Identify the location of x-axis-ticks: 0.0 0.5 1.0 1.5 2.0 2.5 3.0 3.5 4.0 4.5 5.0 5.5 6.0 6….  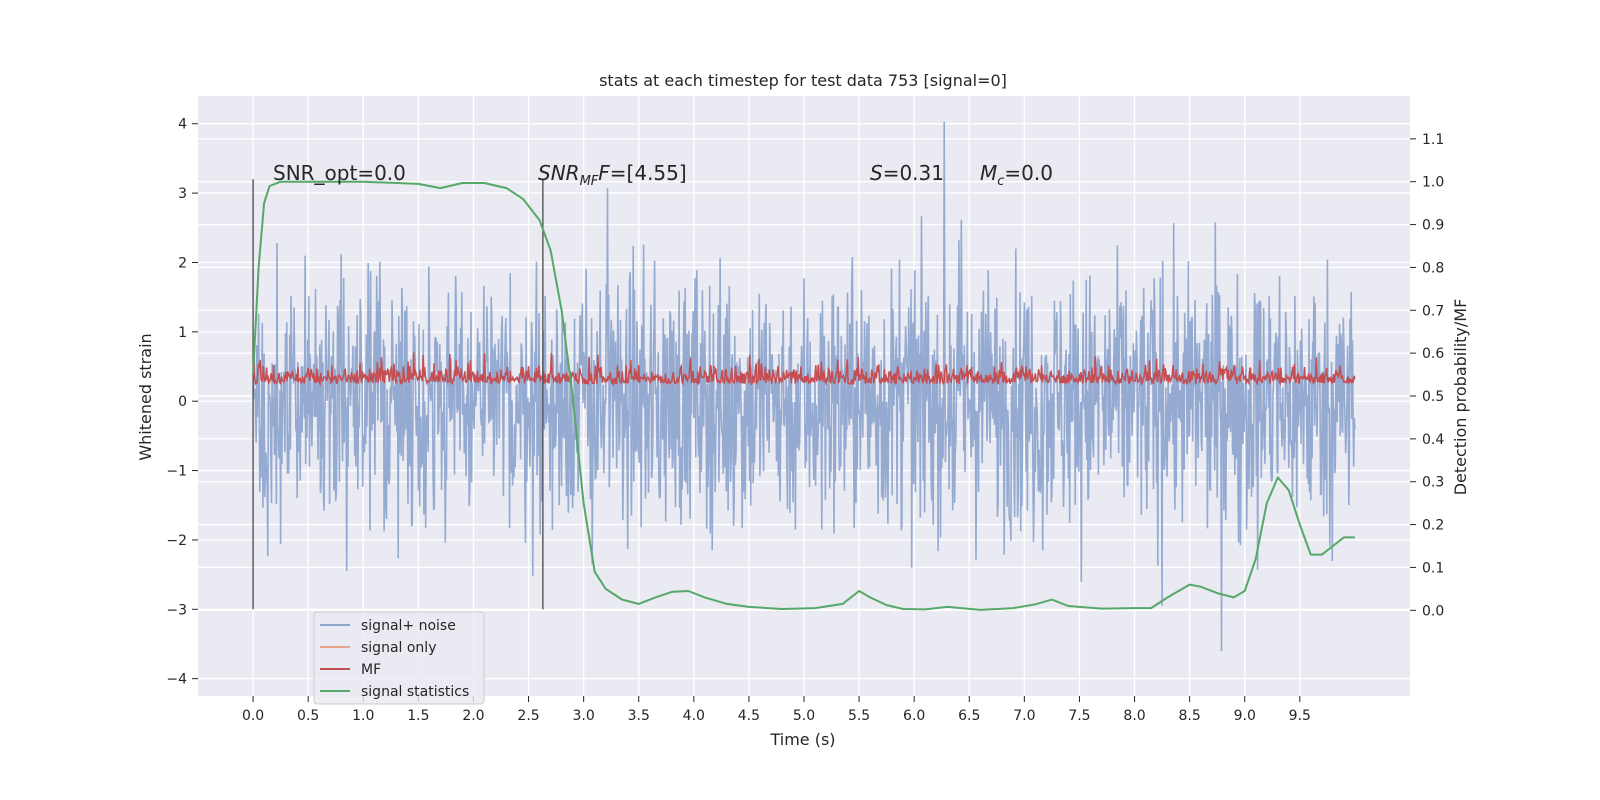
(776, 710).